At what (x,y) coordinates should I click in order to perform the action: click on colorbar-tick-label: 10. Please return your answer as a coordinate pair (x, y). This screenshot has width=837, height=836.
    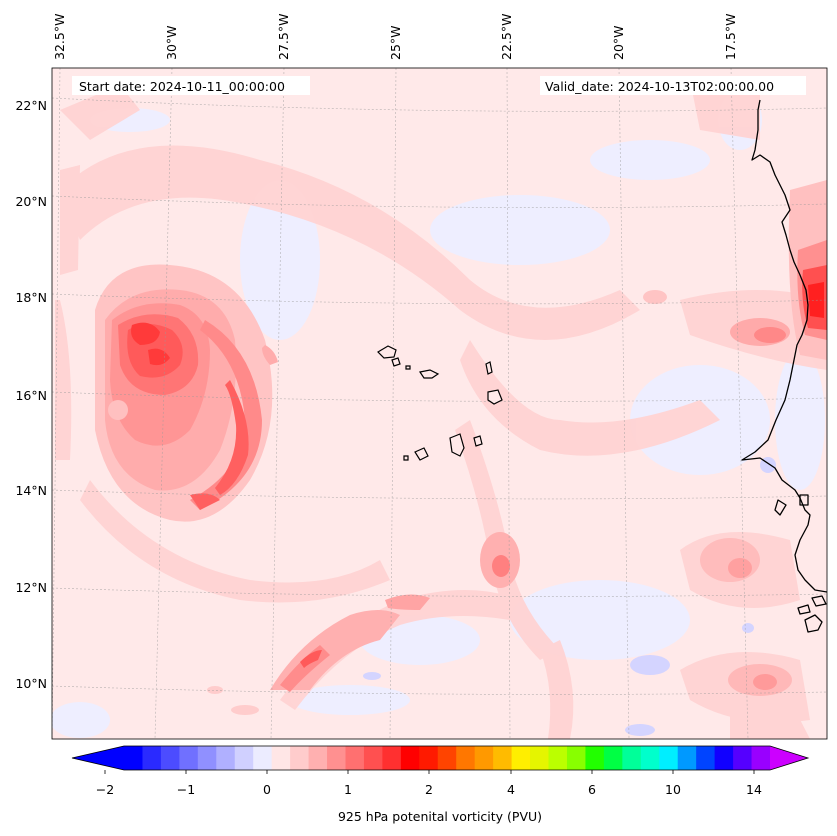
    Looking at the image, I should click on (673, 789).